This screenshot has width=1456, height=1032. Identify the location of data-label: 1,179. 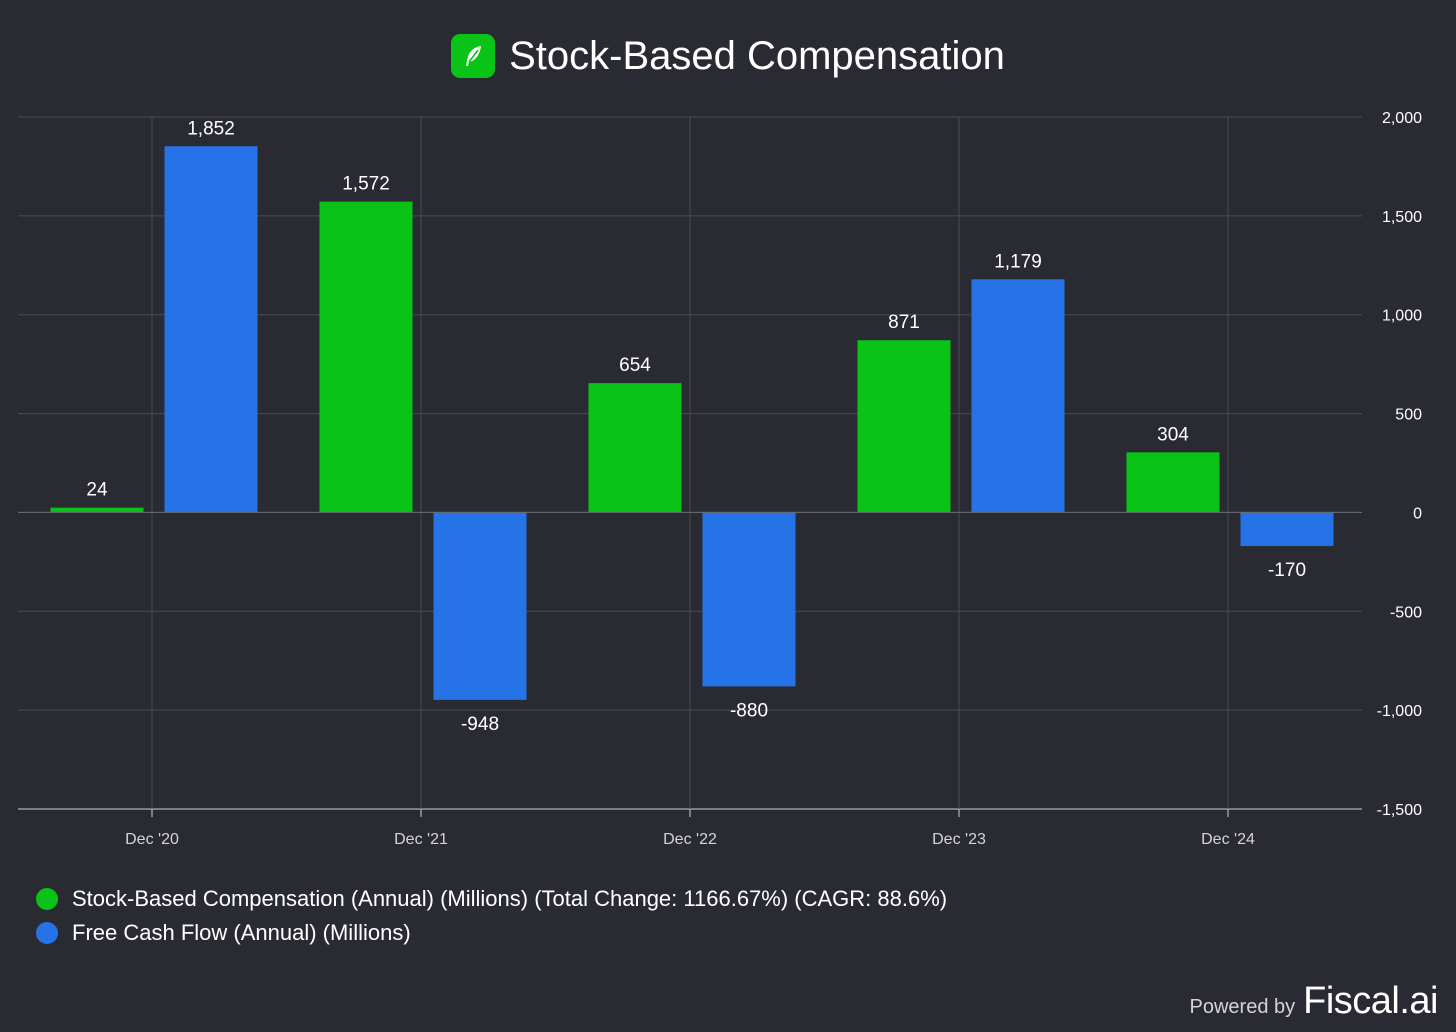
(1018, 261).